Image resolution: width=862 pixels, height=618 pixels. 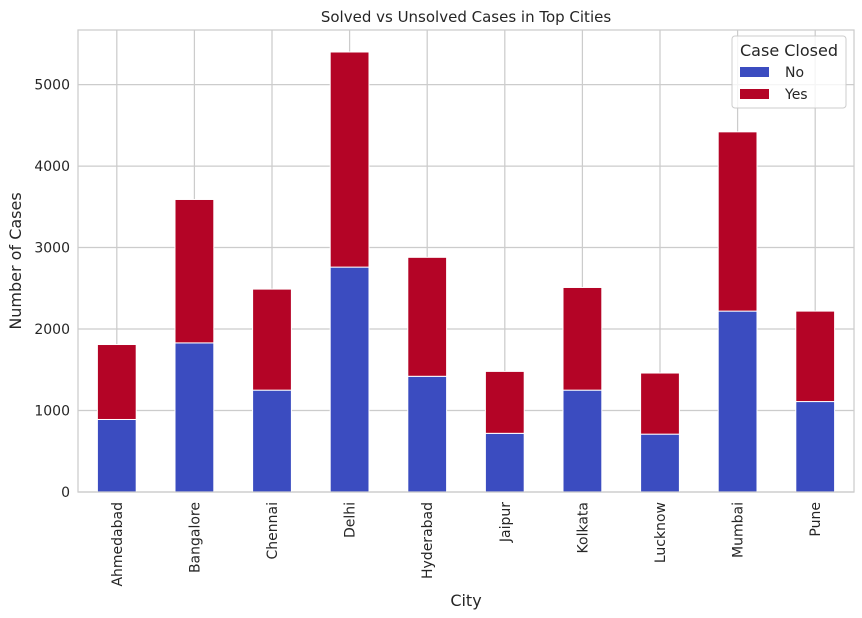 I want to click on x-tick-label: Chennai, so click(x=273, y=530).